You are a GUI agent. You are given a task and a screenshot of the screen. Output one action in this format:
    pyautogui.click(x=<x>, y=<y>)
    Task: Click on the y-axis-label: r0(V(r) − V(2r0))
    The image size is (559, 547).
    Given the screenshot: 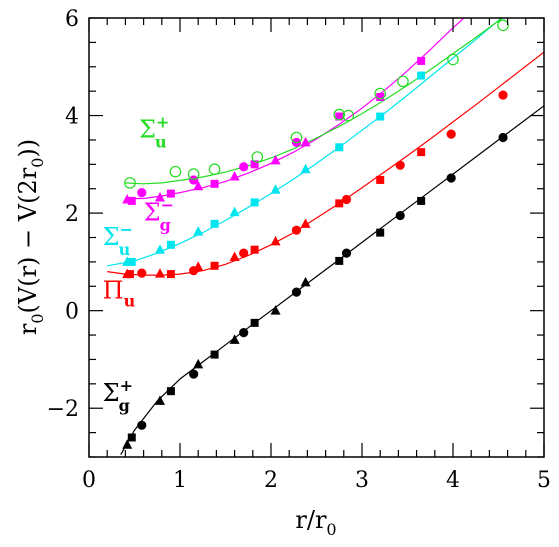 What is the action you would take?
    pyautogui.click(x=30, y=237)
    